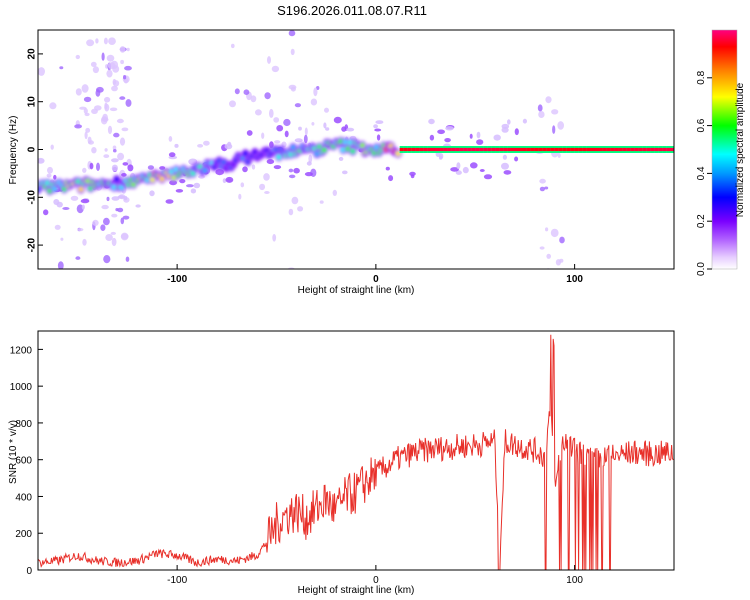  Describe the element at coordinates (701, 269) in the screenshot. I see `colorbar-tick-label: 0.0` at that location.